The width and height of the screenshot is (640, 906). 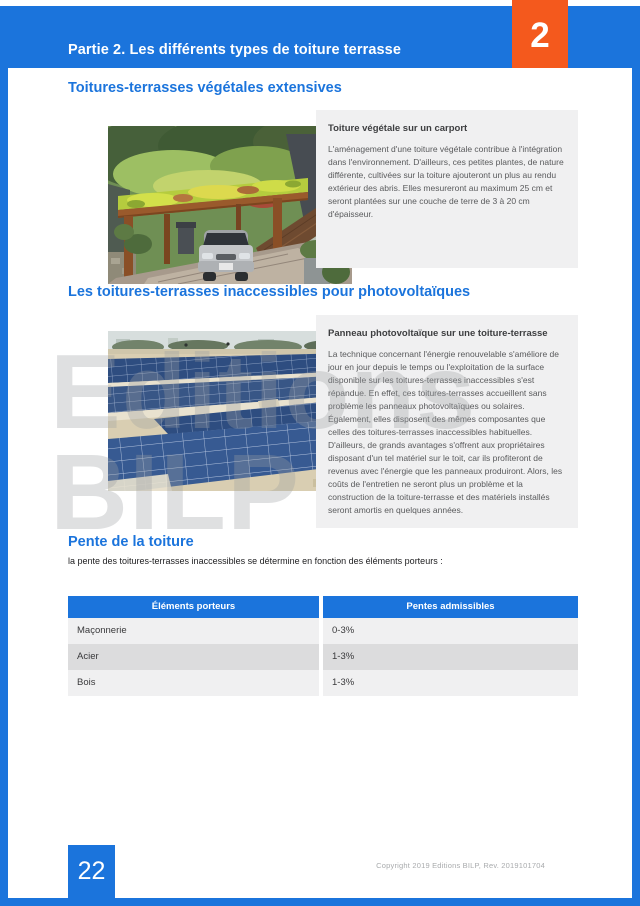 What do you see at coordinates (193, 683) in the screenshot?
I see `table-cell-bois: Bois` at bounding box center [193, 683].